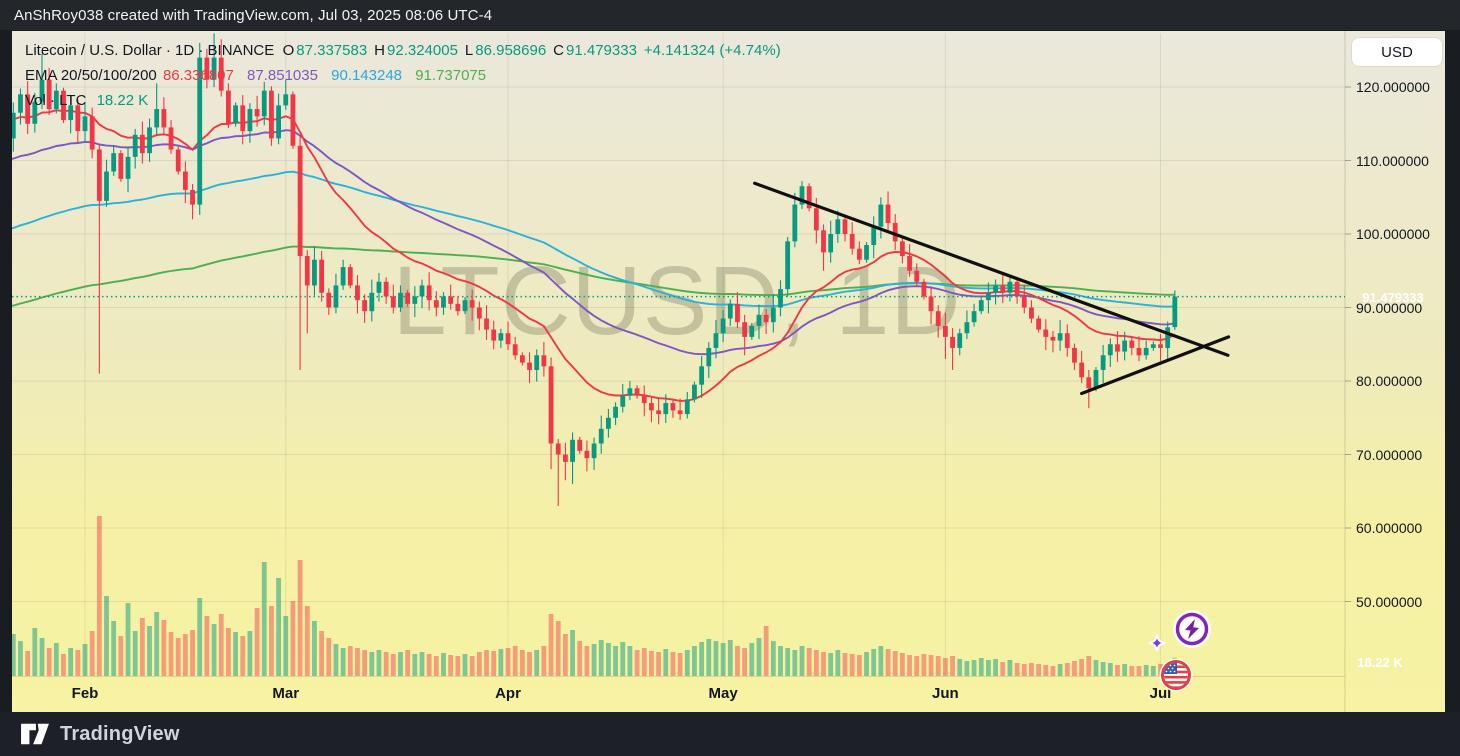 The image size is (1460, 756). I want to click on last-volume-badge: 18.22 K, so click(1380, 662).